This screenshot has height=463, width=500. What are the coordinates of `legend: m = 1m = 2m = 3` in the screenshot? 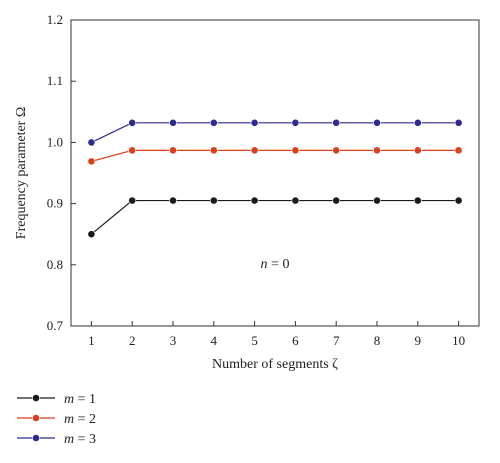 It's located at (56, 419).